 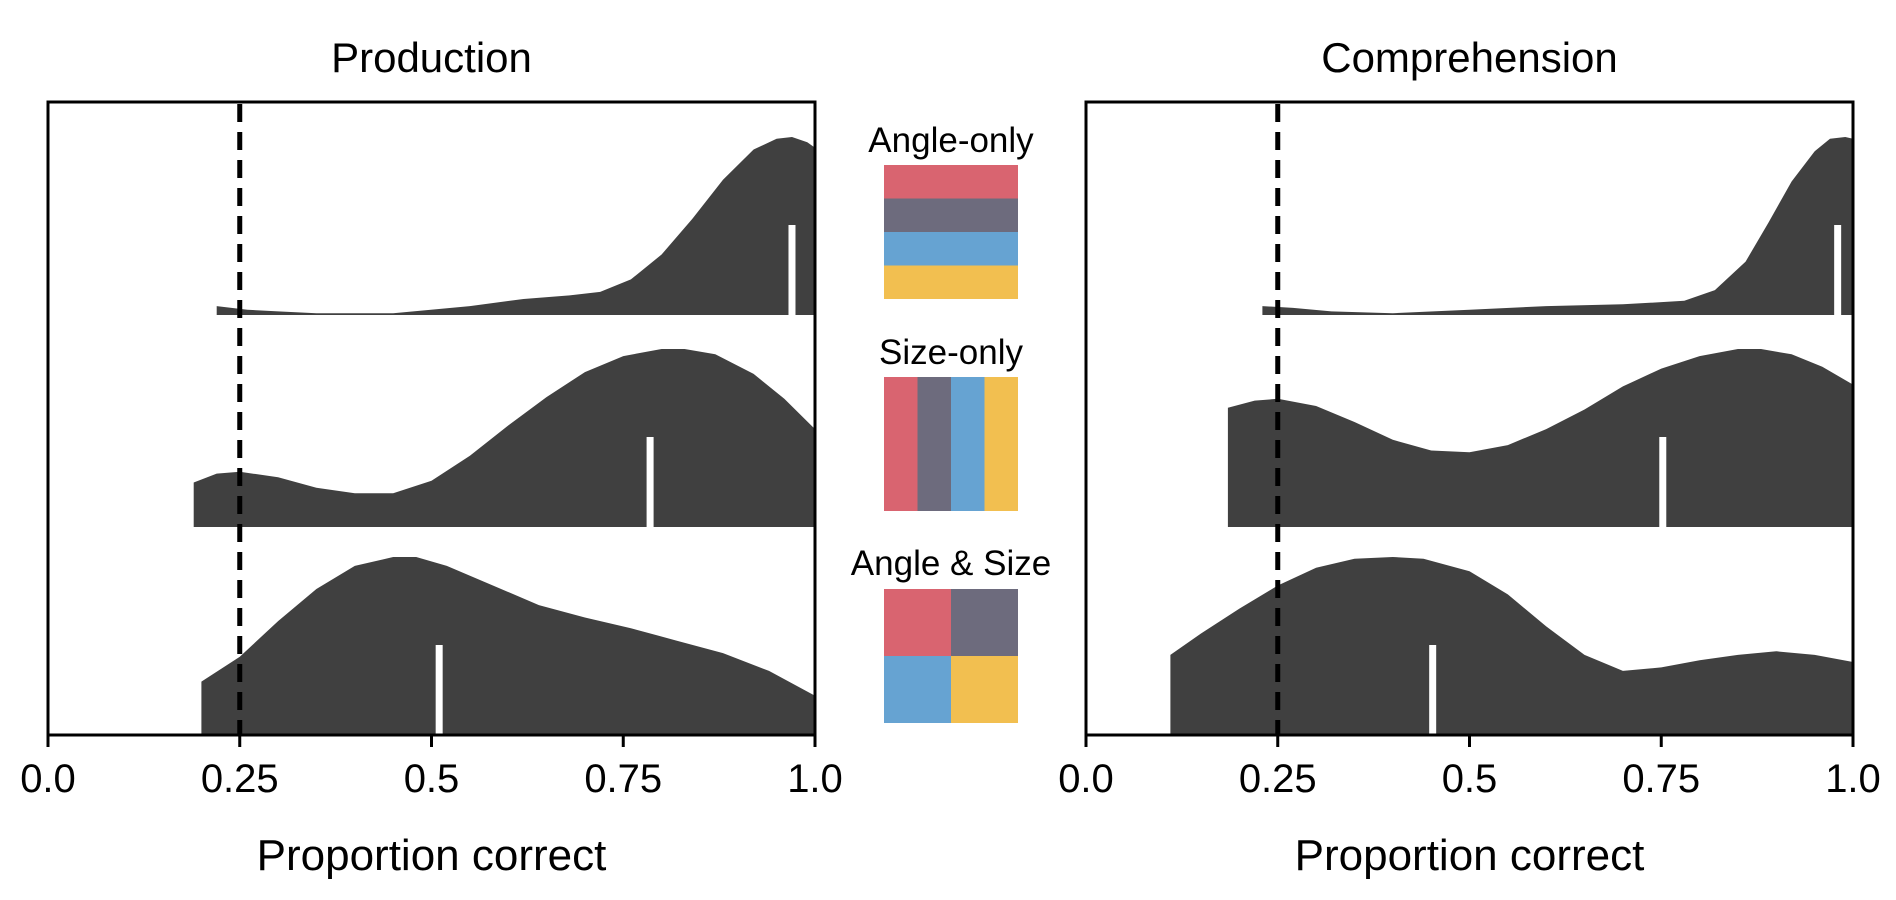 I want to click on legend-label-angle-size: Angle & Size, so click(x=951, y=563).